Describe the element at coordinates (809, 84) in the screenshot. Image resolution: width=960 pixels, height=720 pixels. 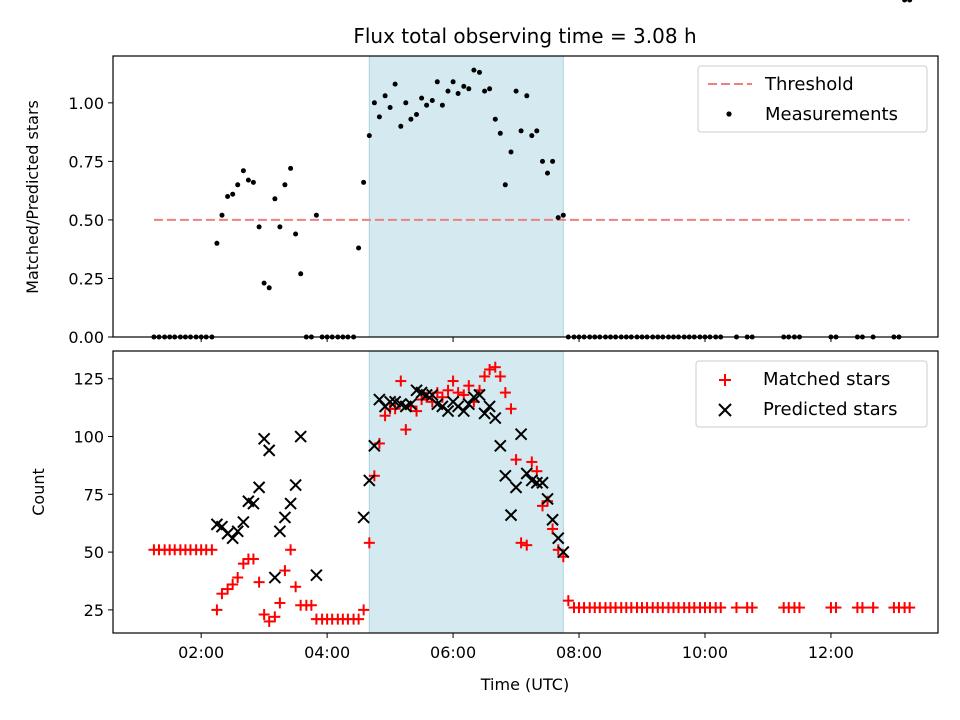
I see `legend-threshold-label: Threshold` at that location.